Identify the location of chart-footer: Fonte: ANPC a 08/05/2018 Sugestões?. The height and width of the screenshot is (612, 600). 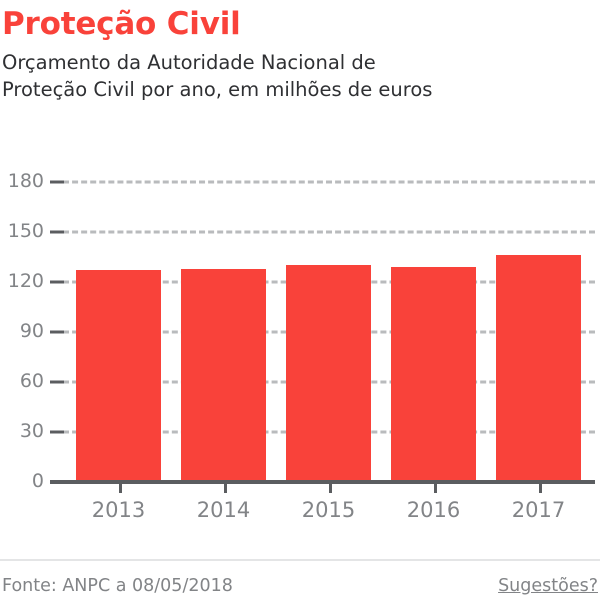
(300, 590).